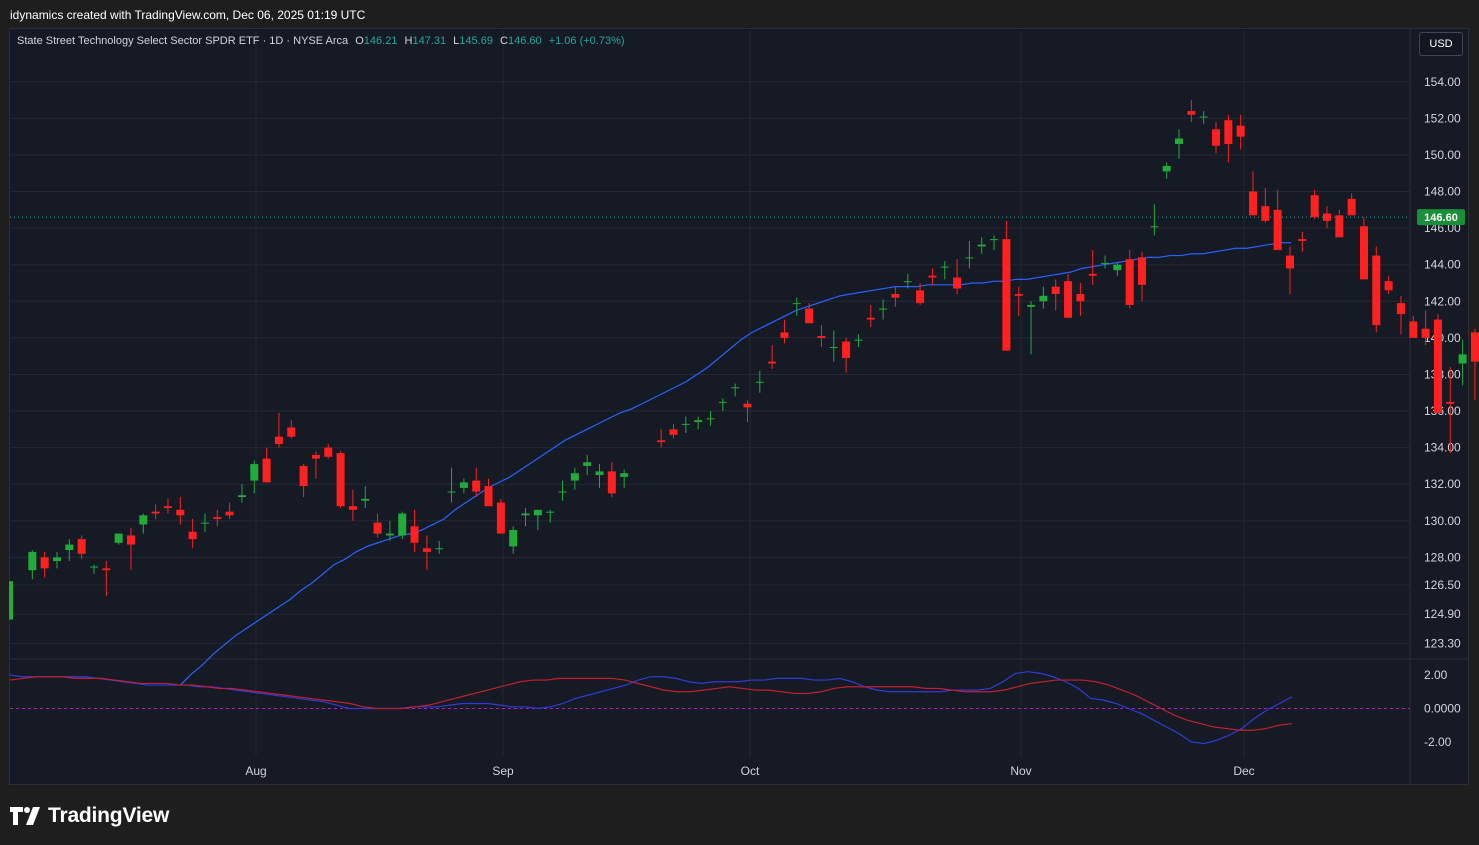  I want to click on currency-button: USD, so click(1441, 44).